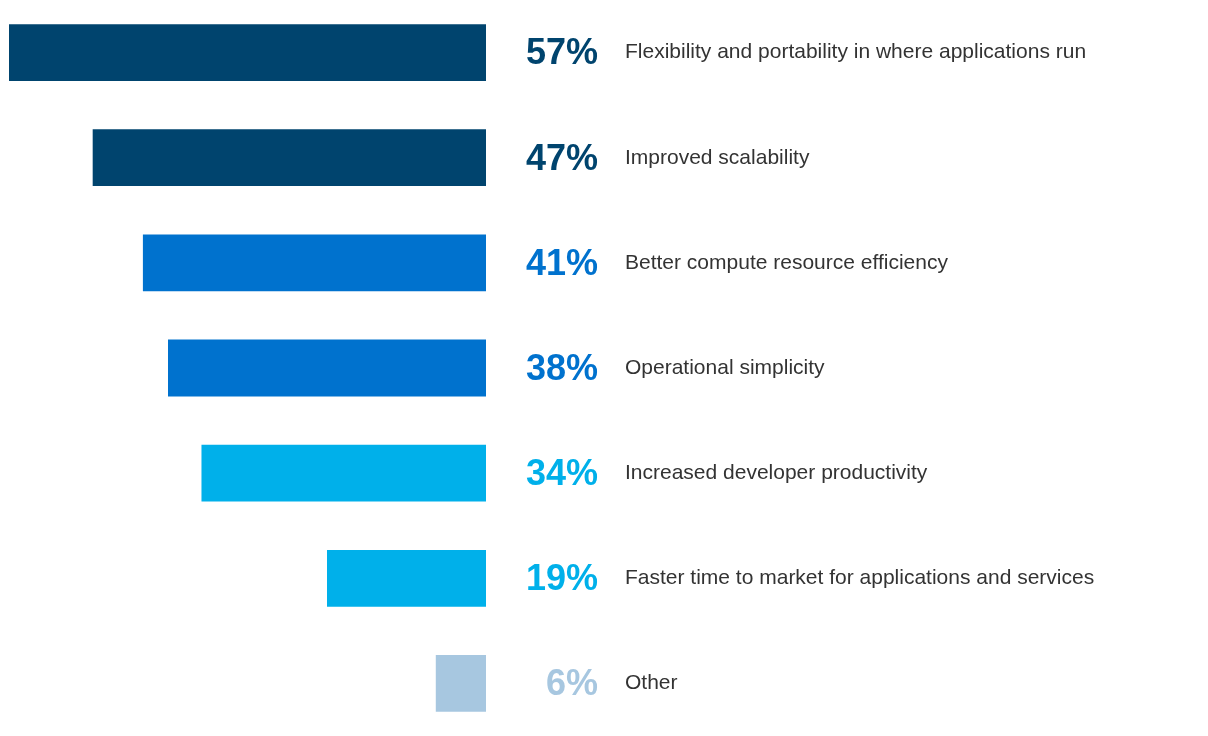  I want to click on data-label: 57%, so click(561, 52).